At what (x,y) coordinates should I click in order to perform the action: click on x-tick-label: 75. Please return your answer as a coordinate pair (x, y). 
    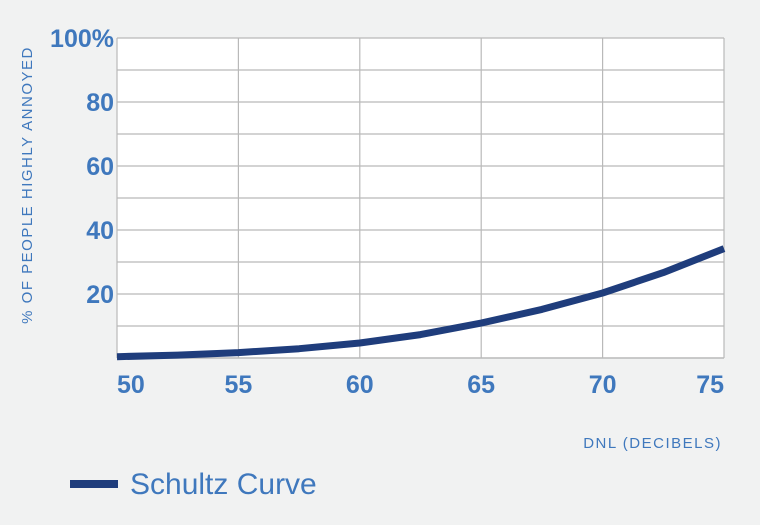
    Looking at the image, I should click on (710, 385).